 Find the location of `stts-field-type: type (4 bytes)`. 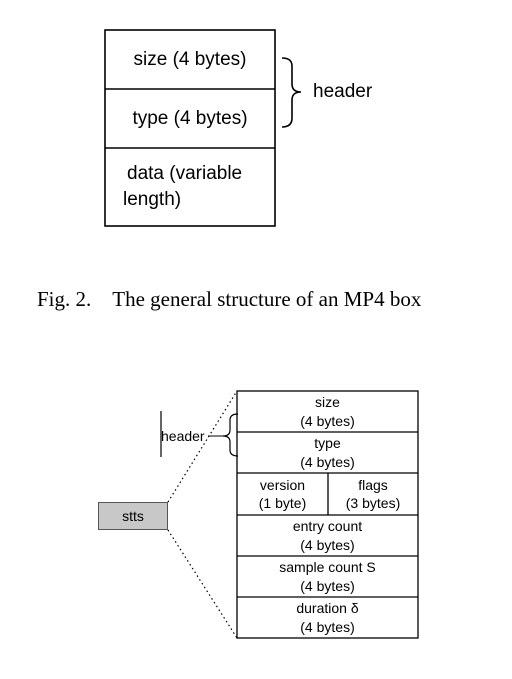

stts-field-type: type (4 bytes) is located at coordinates (327, 452).